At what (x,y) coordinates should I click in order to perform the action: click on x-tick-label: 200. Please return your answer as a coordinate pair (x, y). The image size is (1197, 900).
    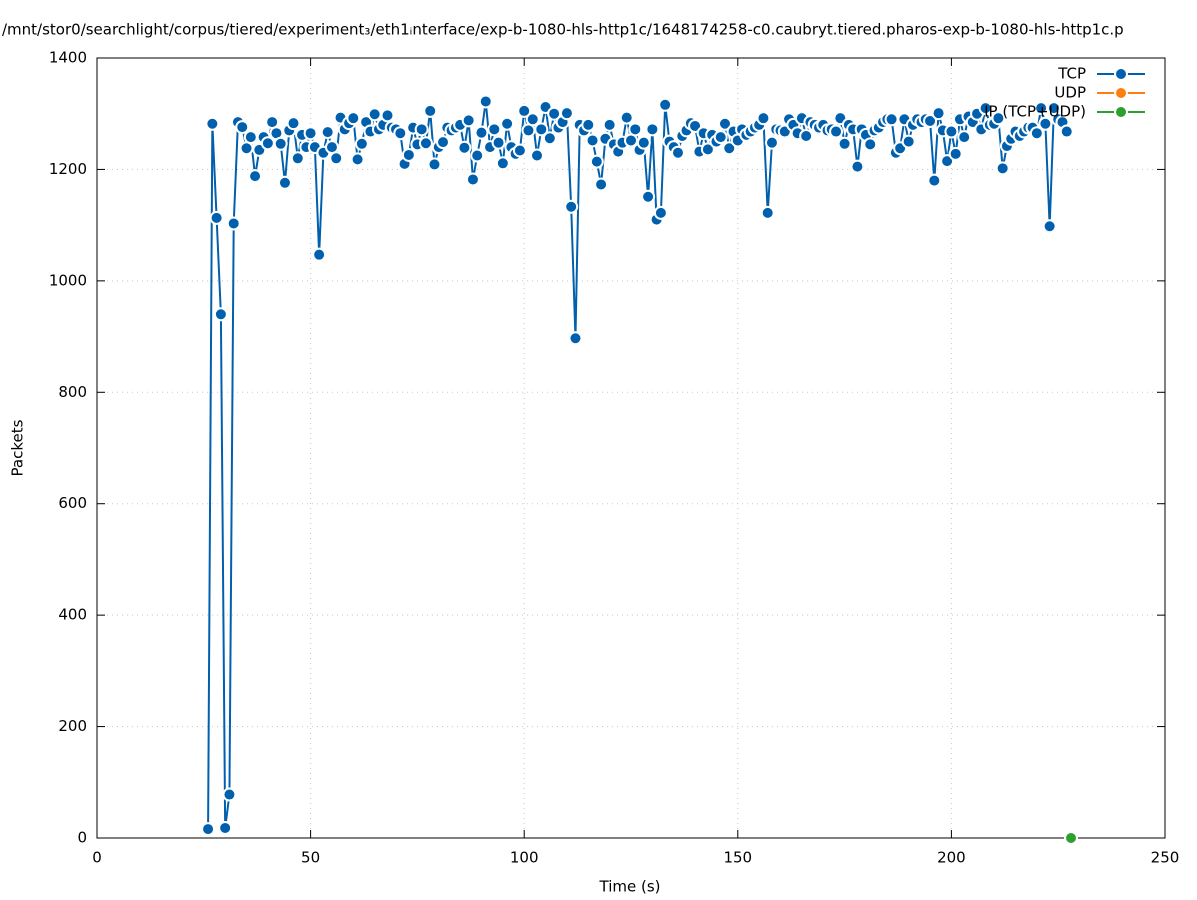
    Looking at the image, I should click on (951, 858).